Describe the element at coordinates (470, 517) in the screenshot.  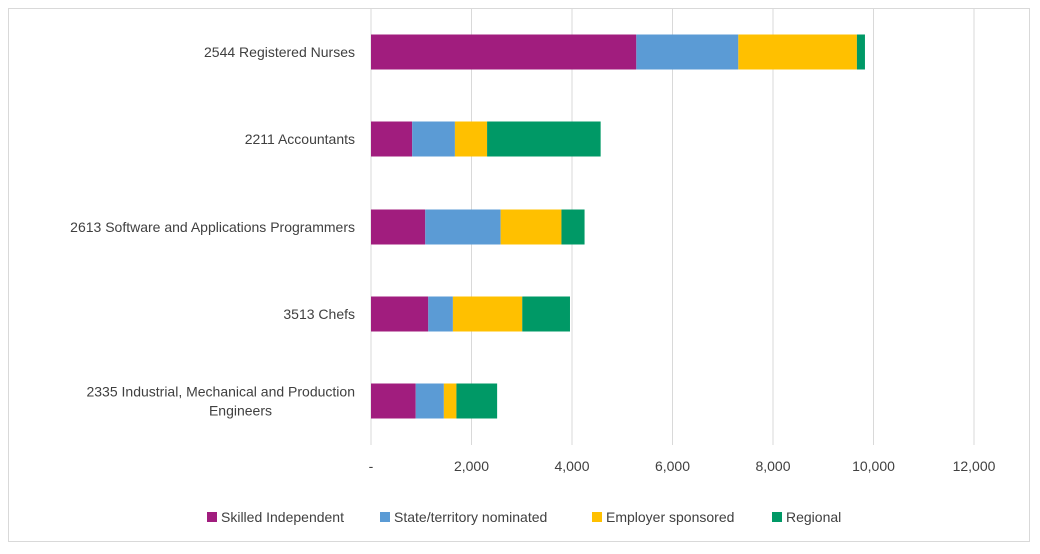
I see `legend-label: State/territory nominated` at that location.